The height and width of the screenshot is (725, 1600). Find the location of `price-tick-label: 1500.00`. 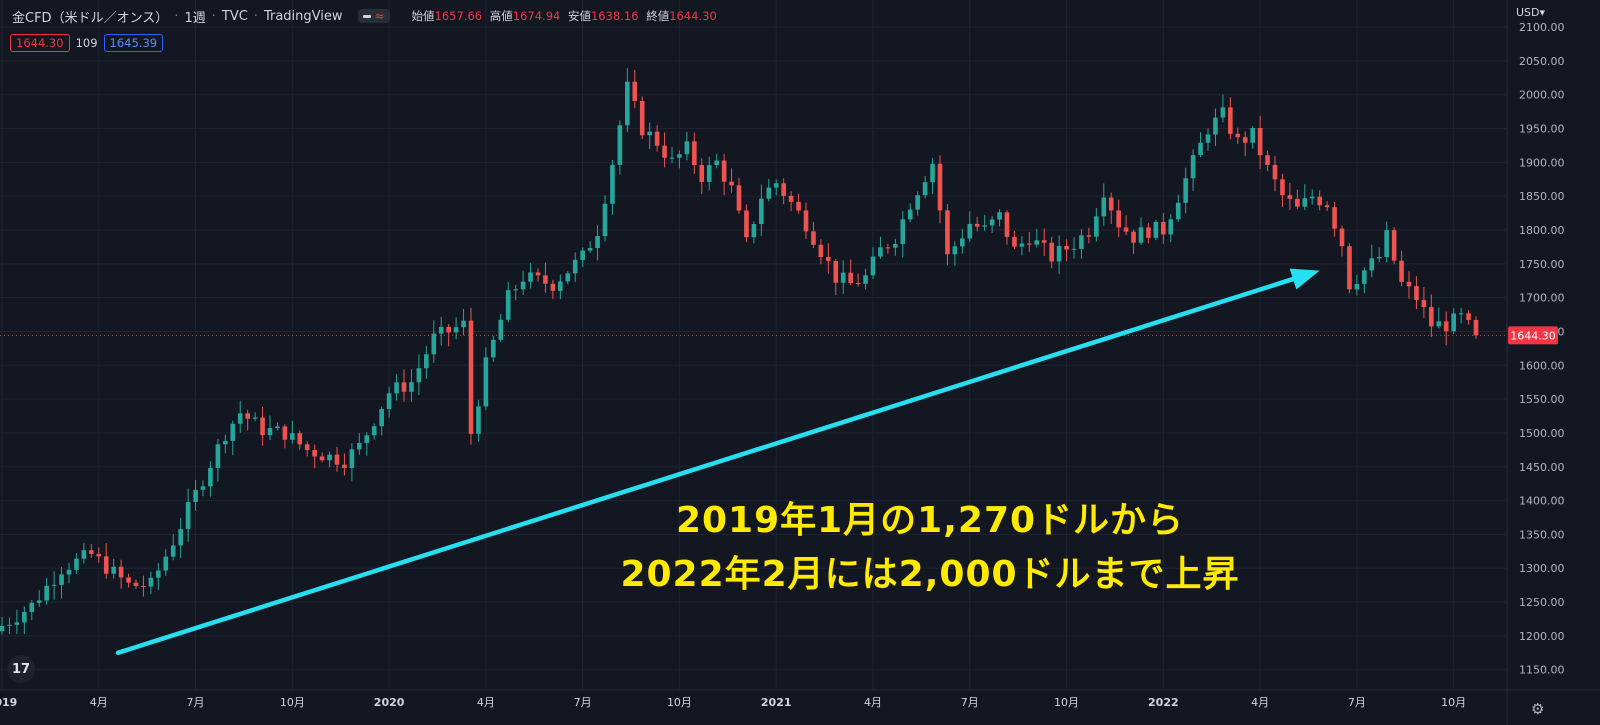

price-tick-label: 1500.00 is located at coordinates (1542, 433).